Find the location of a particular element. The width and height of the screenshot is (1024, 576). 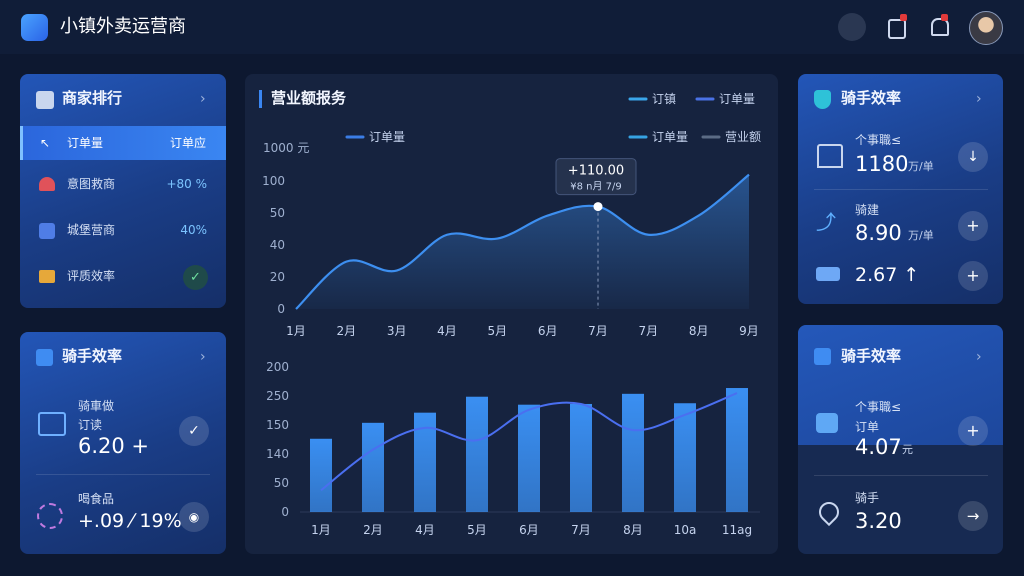

y-tick-label: 250 is located at coordinates (277, 396).